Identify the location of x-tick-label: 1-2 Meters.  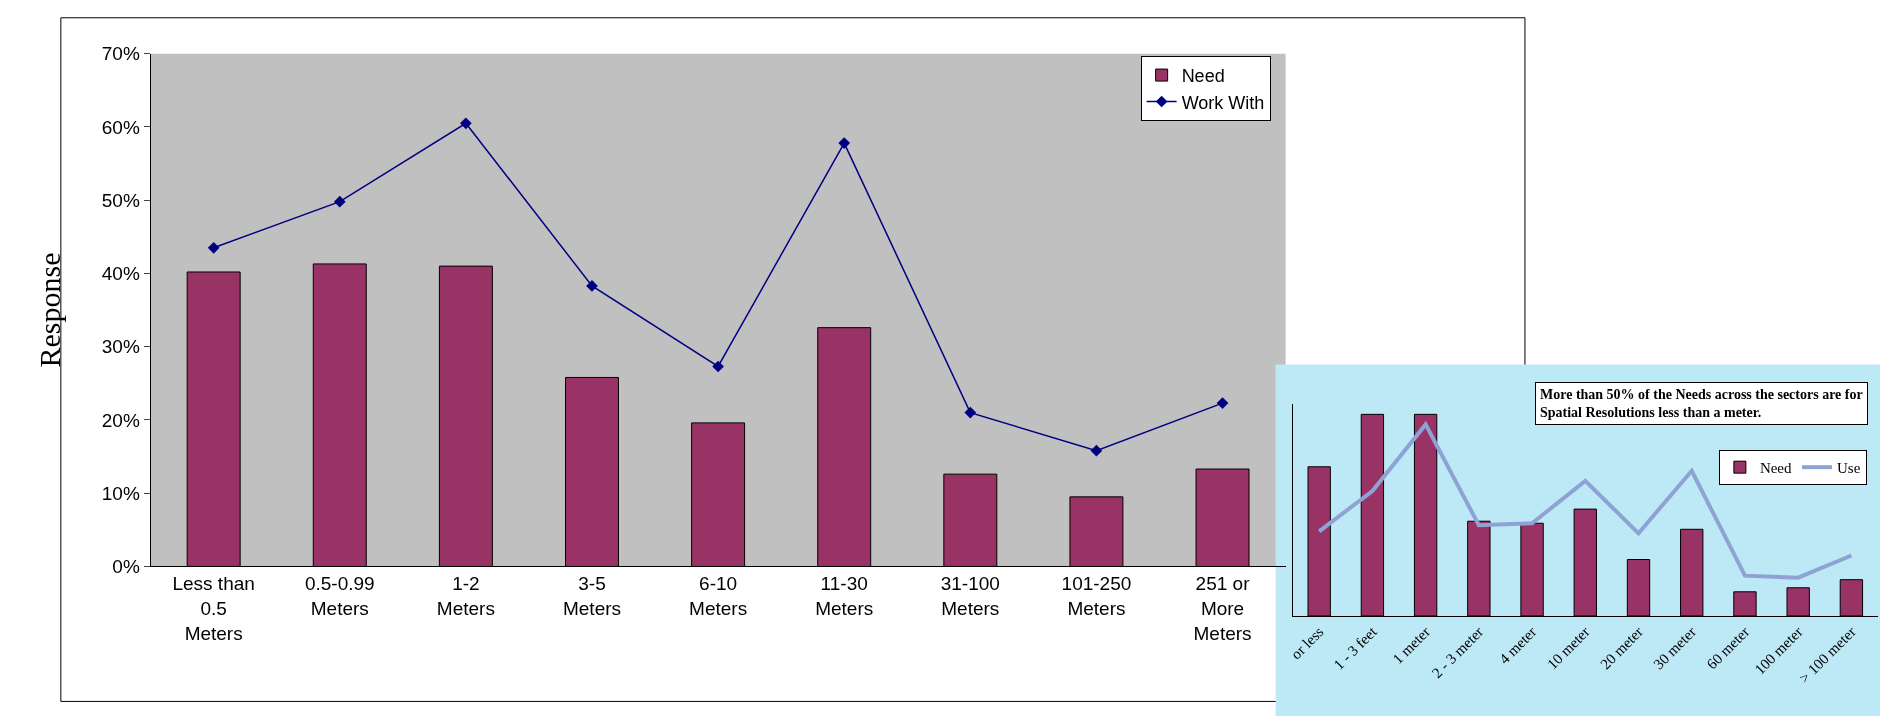
(465, 596).